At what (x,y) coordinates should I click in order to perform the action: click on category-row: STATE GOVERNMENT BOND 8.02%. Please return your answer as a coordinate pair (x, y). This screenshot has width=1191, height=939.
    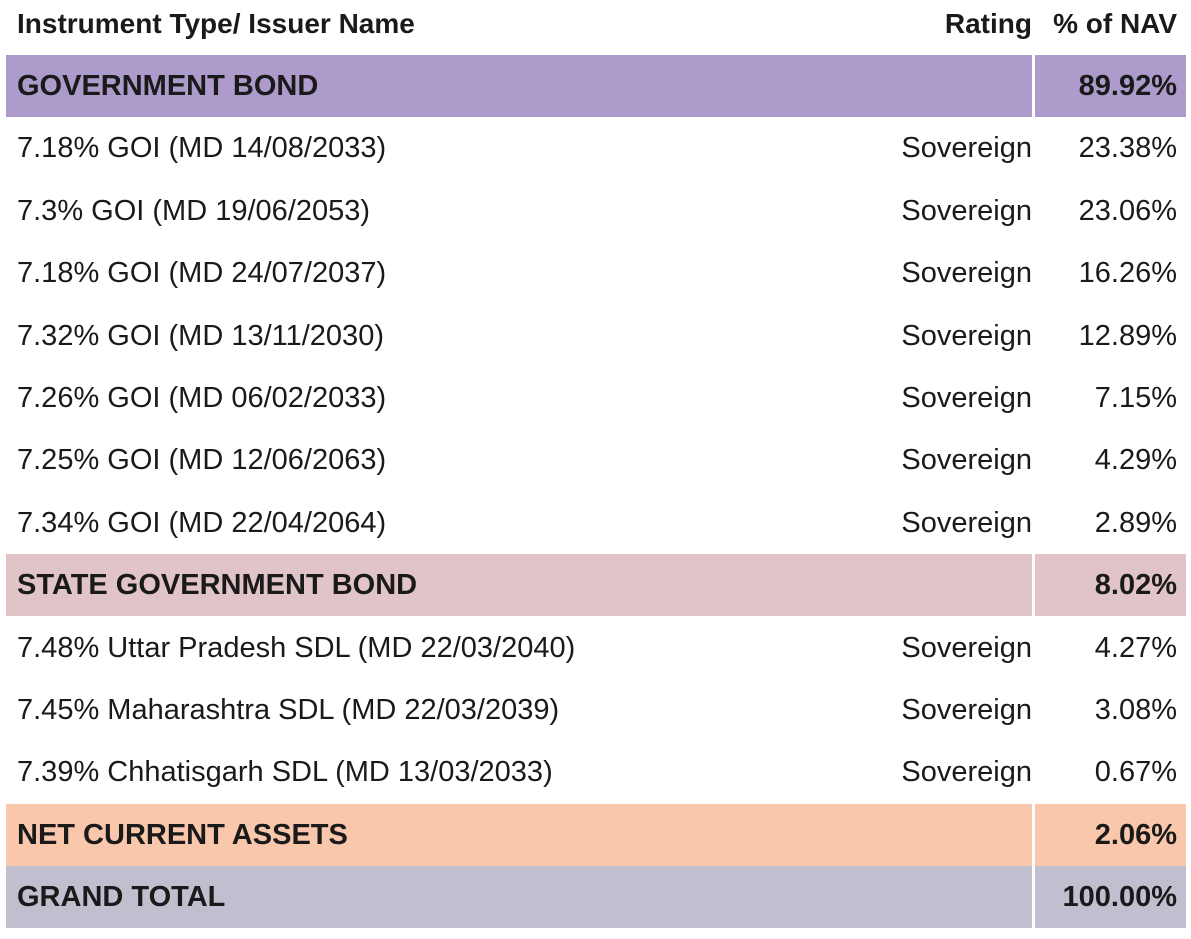
    Looking at the image, I should click on (596, 585).